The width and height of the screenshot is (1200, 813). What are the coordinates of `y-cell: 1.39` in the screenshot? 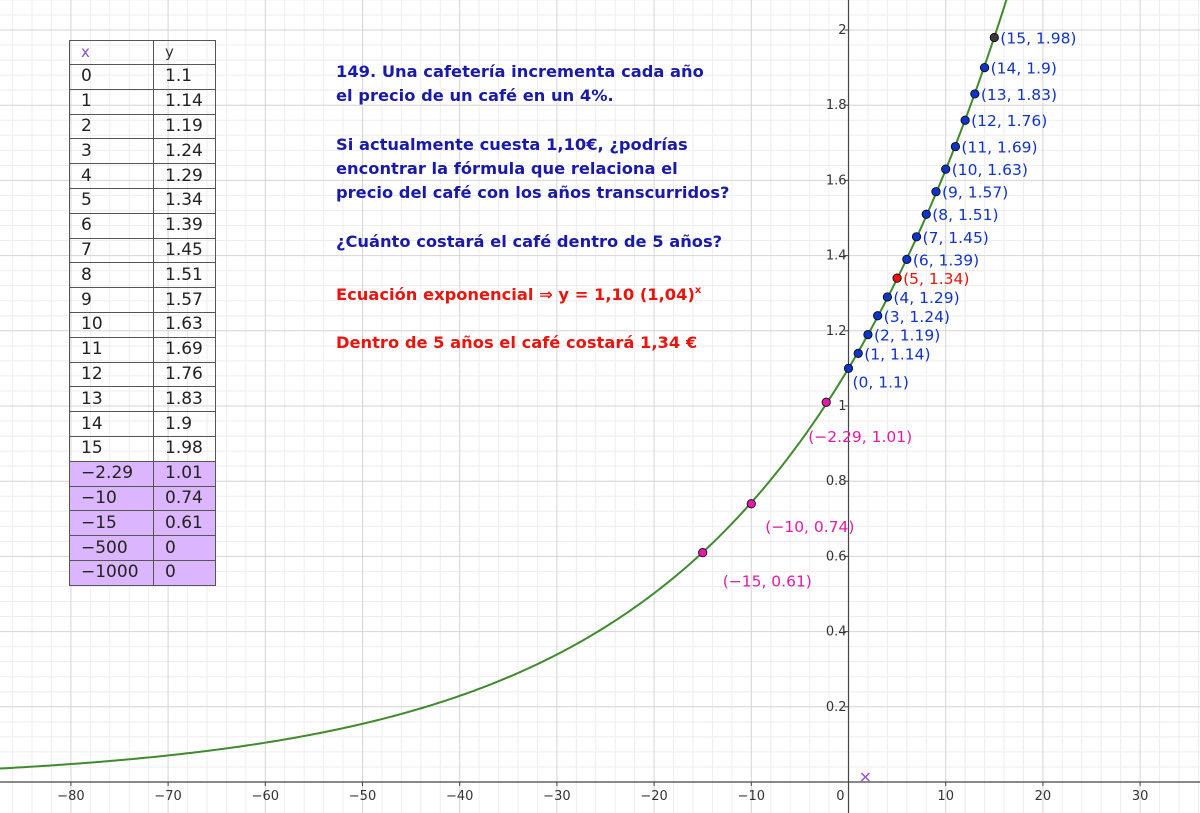 It's located at (184, 225).